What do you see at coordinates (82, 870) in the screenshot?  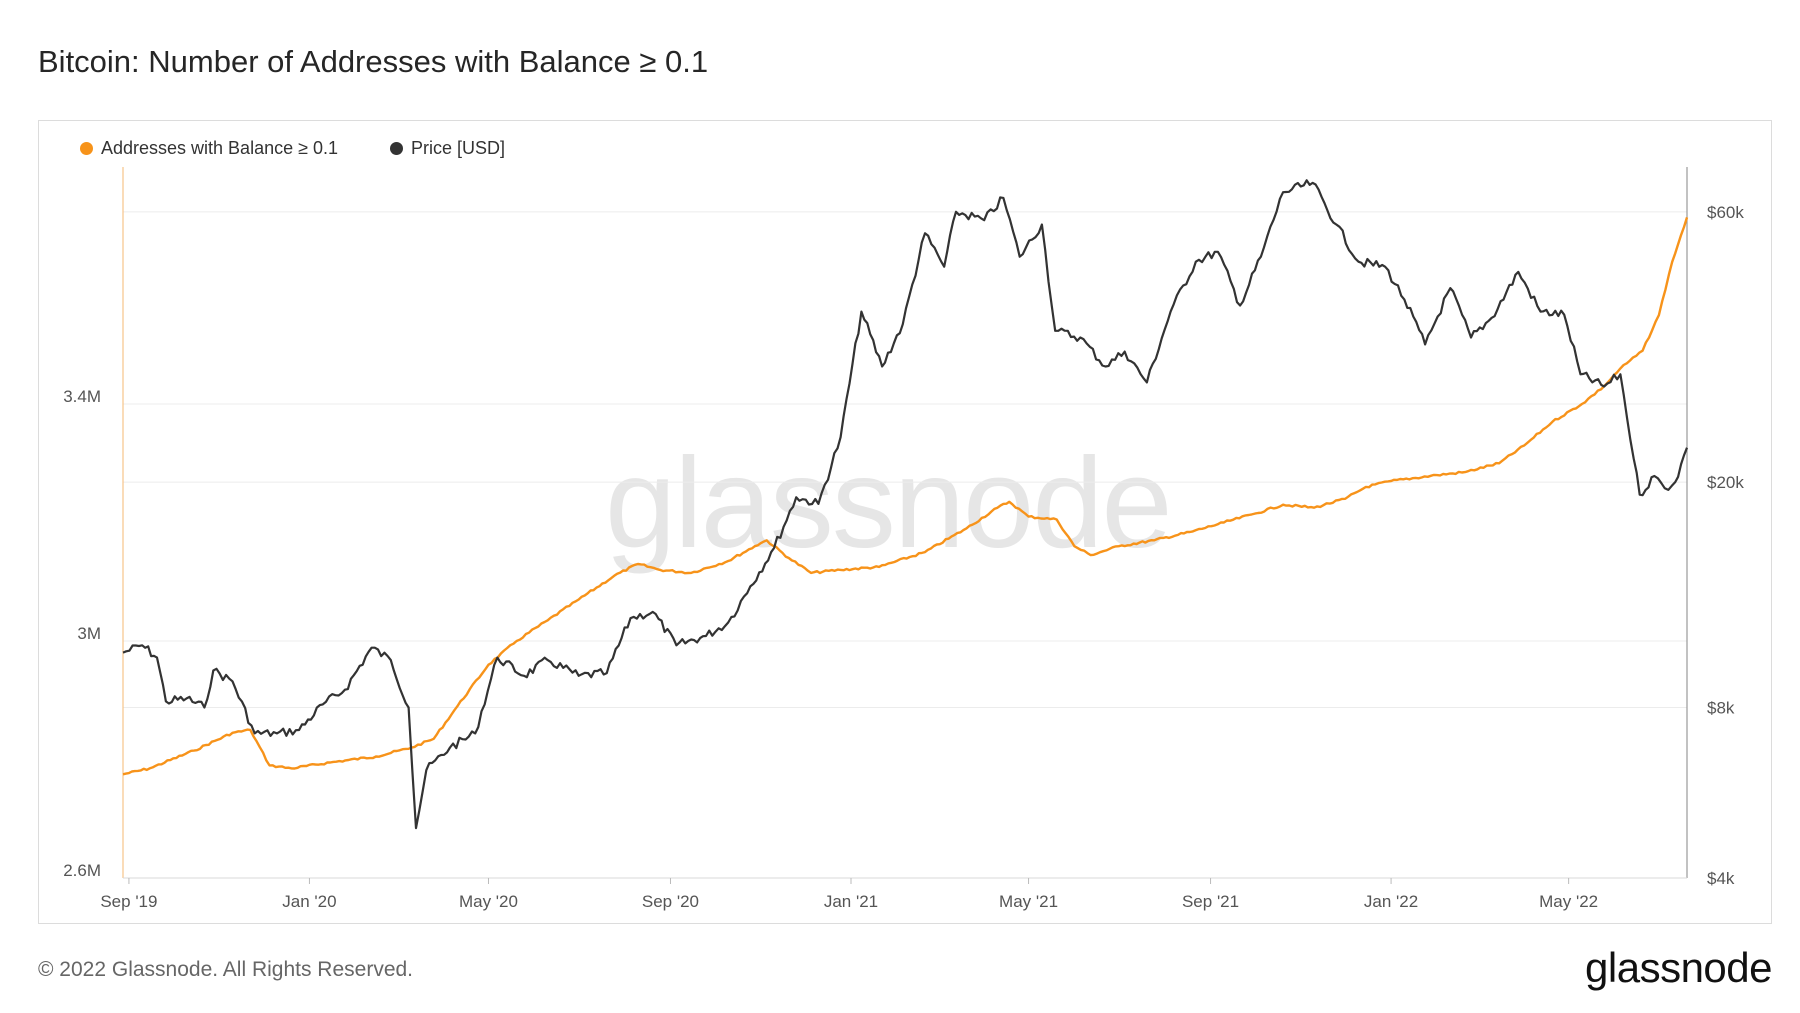 I see `y-left-tick-label-0: 2.6M` at bounding box center [82, 870].